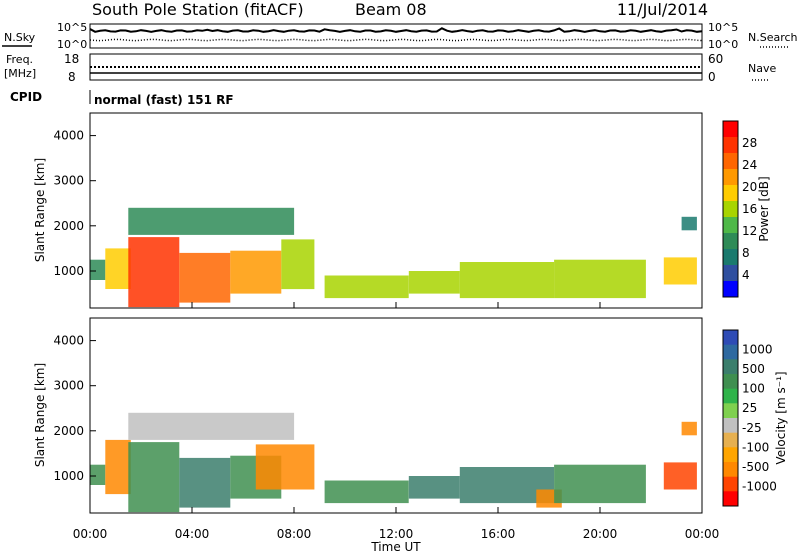  I want to click on power-colorbar-tick-1: 24, so click(749, 165).